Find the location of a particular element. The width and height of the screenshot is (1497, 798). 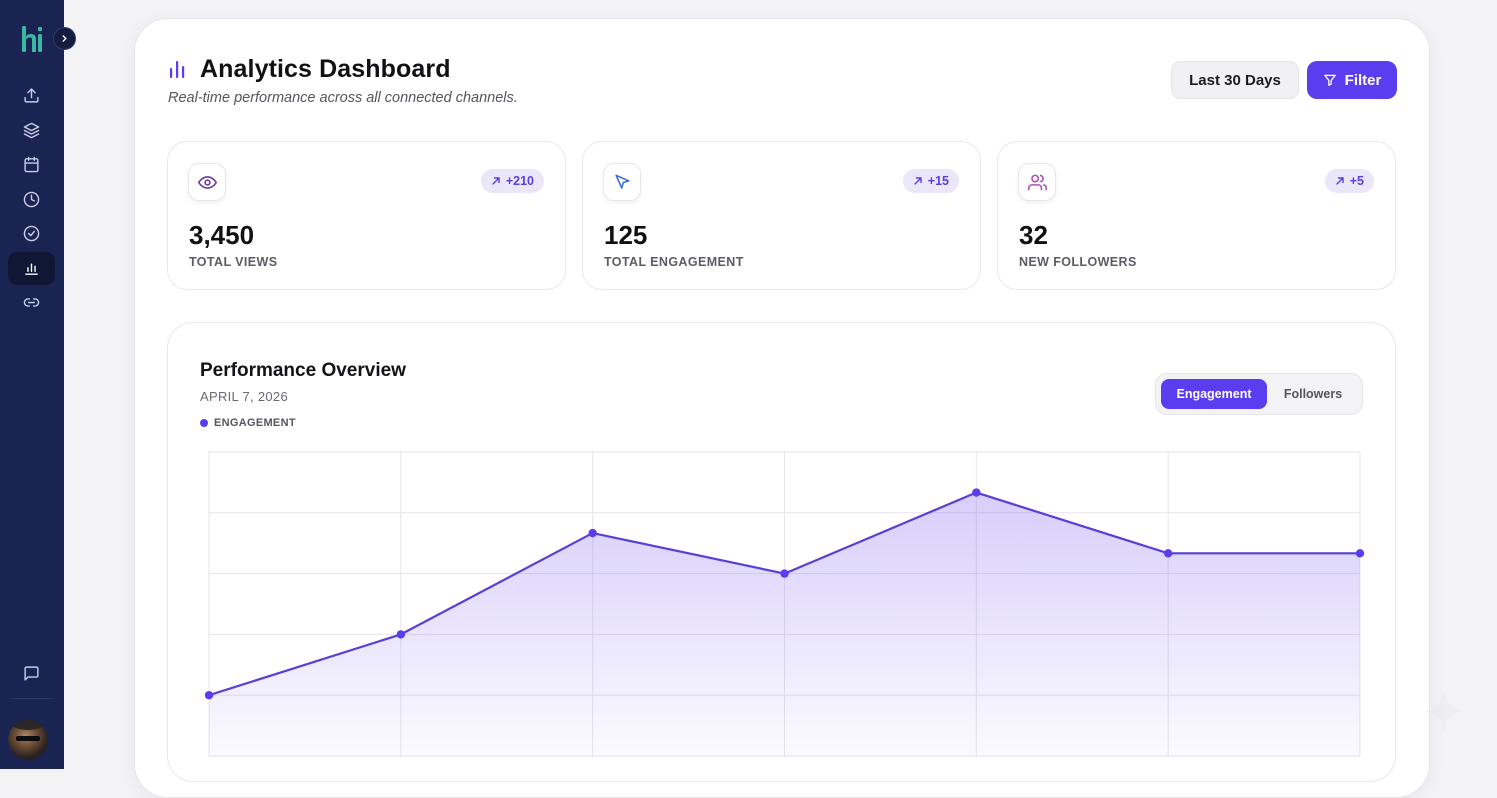

chart-legend: ENGAGEMENT is located at coordinates (248, 423).